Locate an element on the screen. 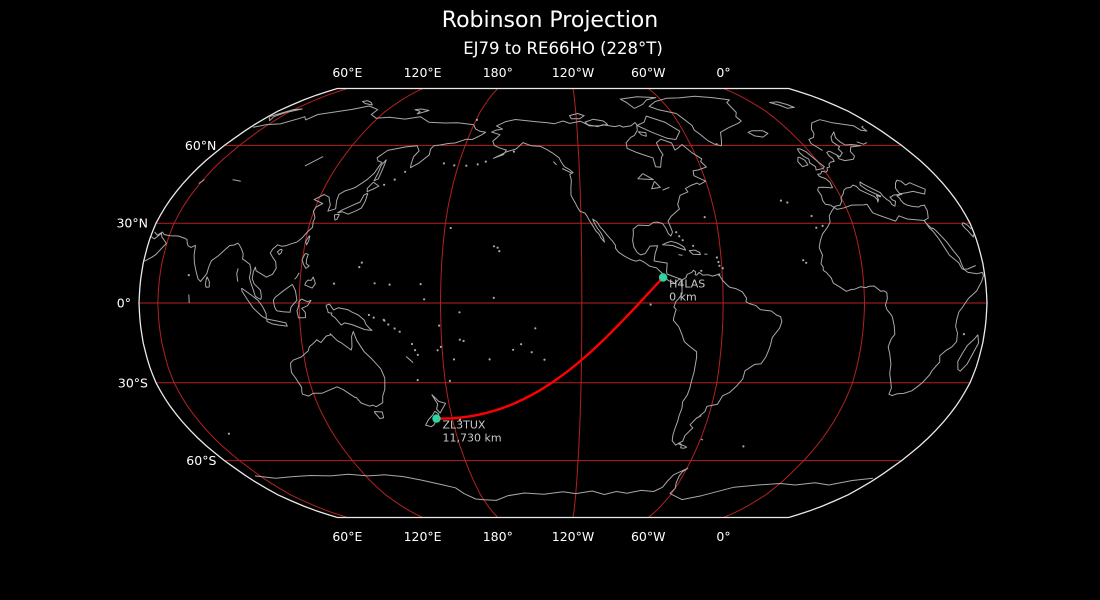 The height and width of the screenshot is (600, 1100). lon-tick-label-bottom: 120°W is located at coordinates (573, 536).